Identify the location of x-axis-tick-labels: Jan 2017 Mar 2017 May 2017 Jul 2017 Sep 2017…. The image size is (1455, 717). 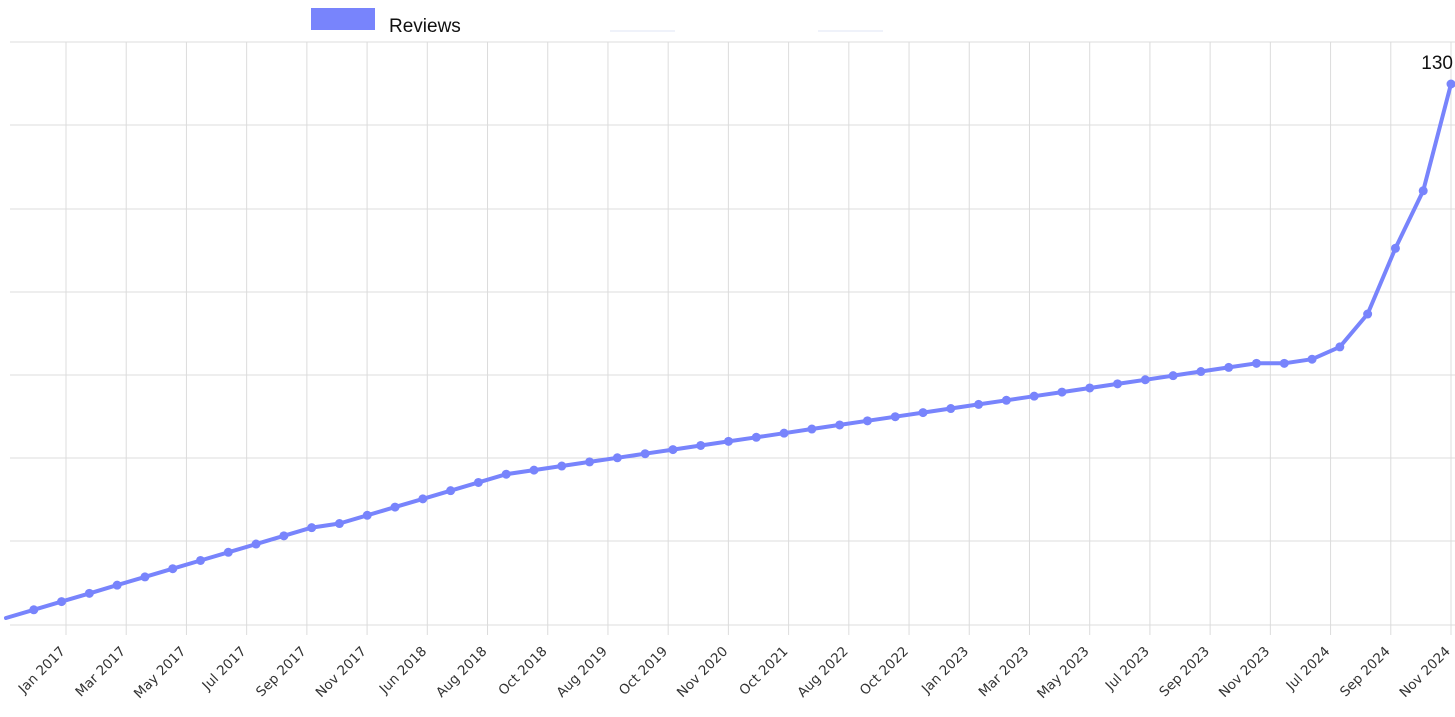
(734, 673).